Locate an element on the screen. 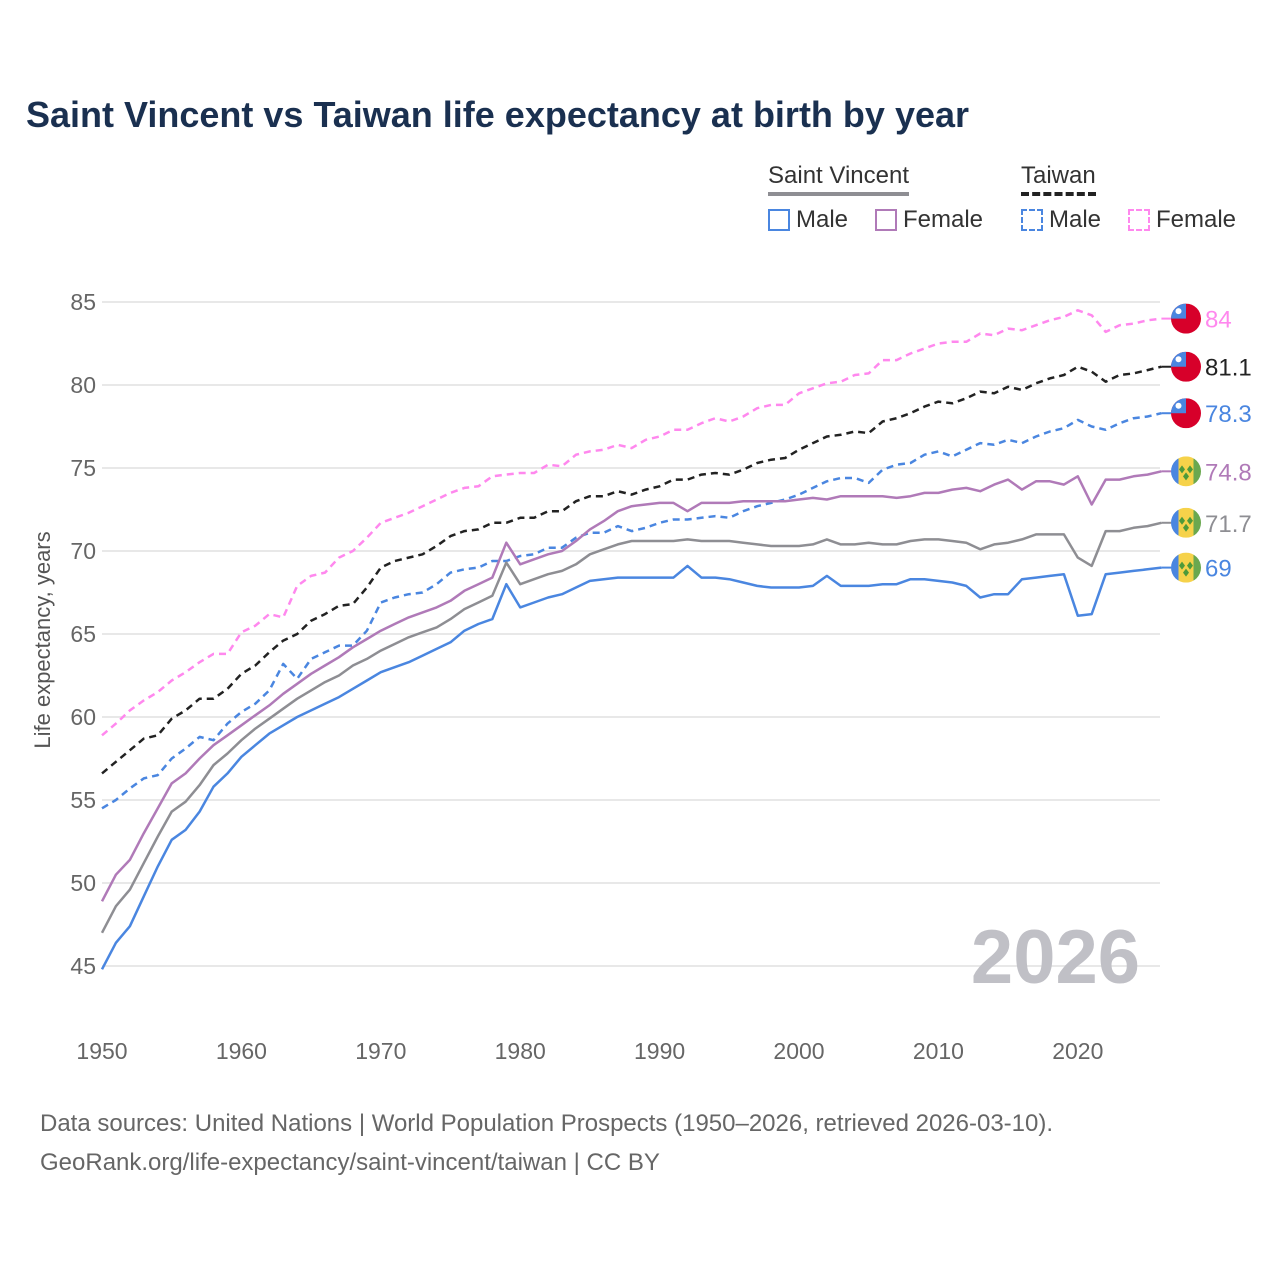 Image resolution: width=1280 pixels, height=1280 pixels. y-tick-label: 70 is located at coordinates (83, 551).